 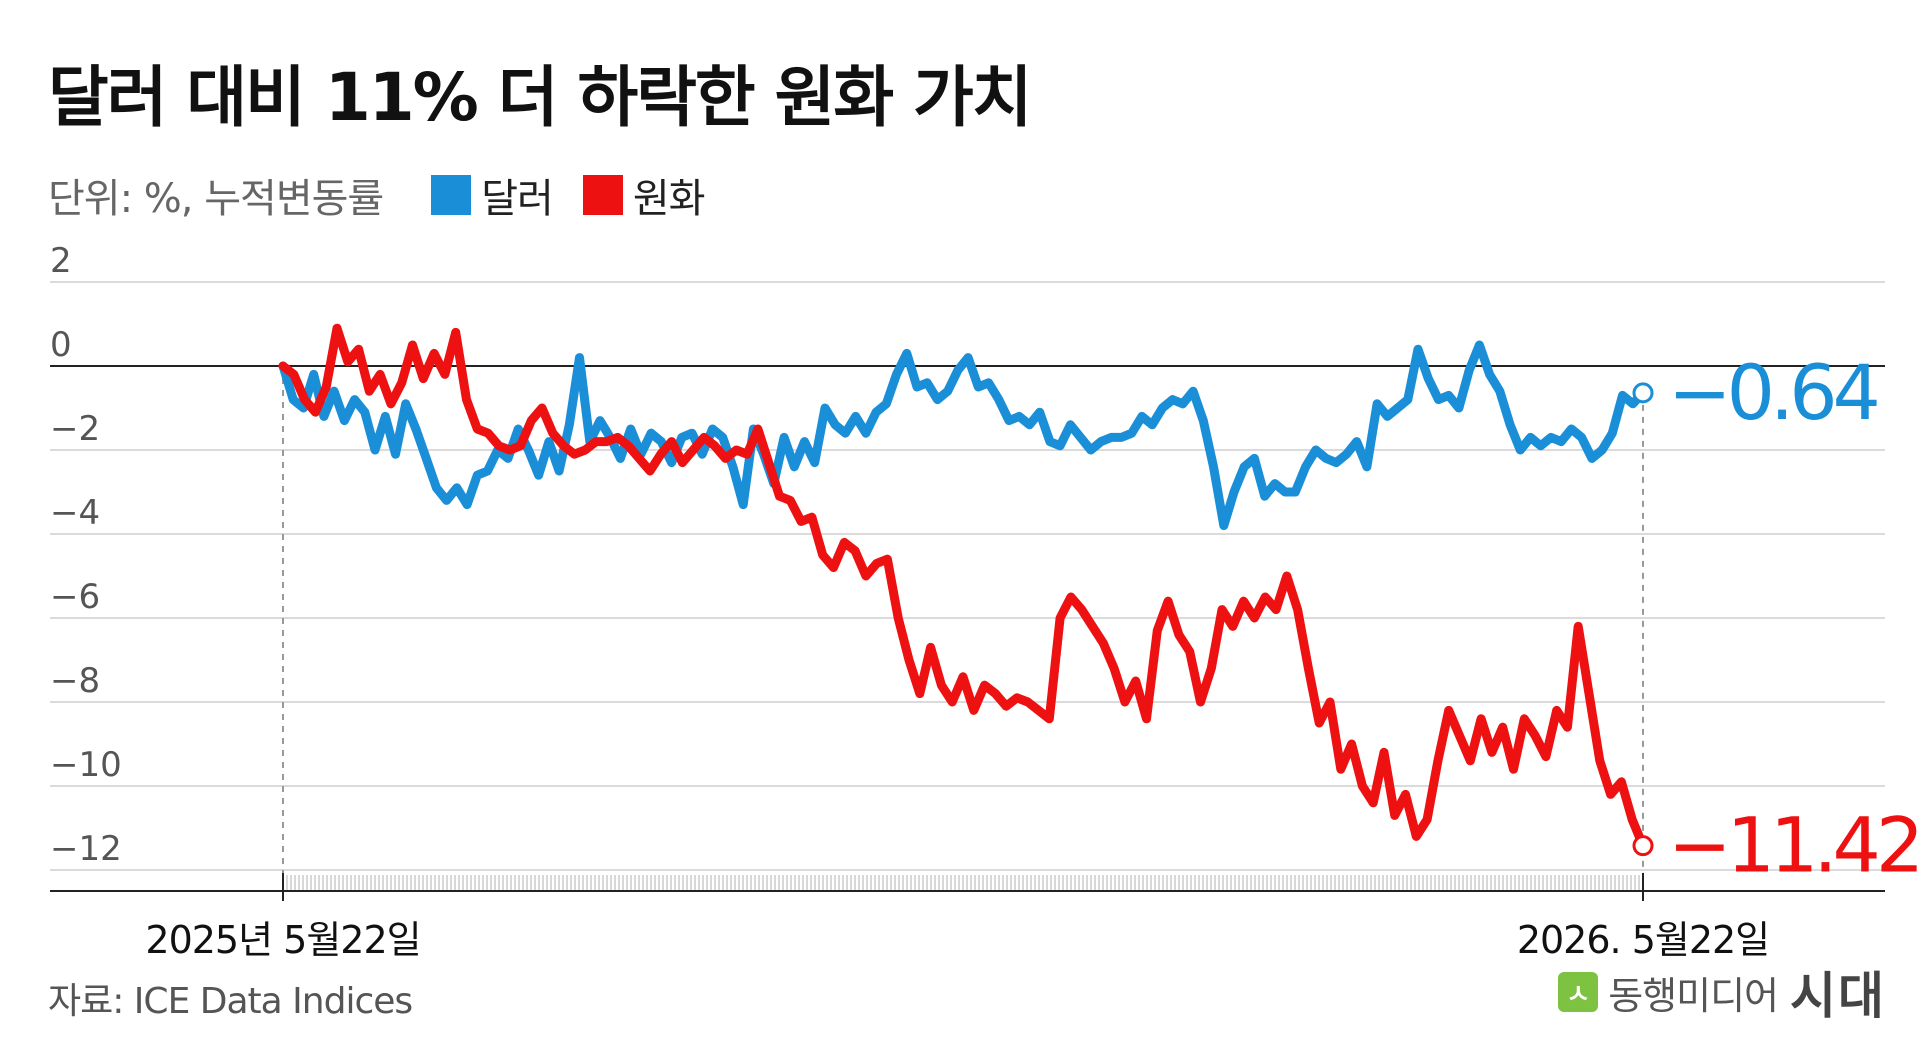 I want to click on legend-label-won: 원화, so click(x=669, y=199).